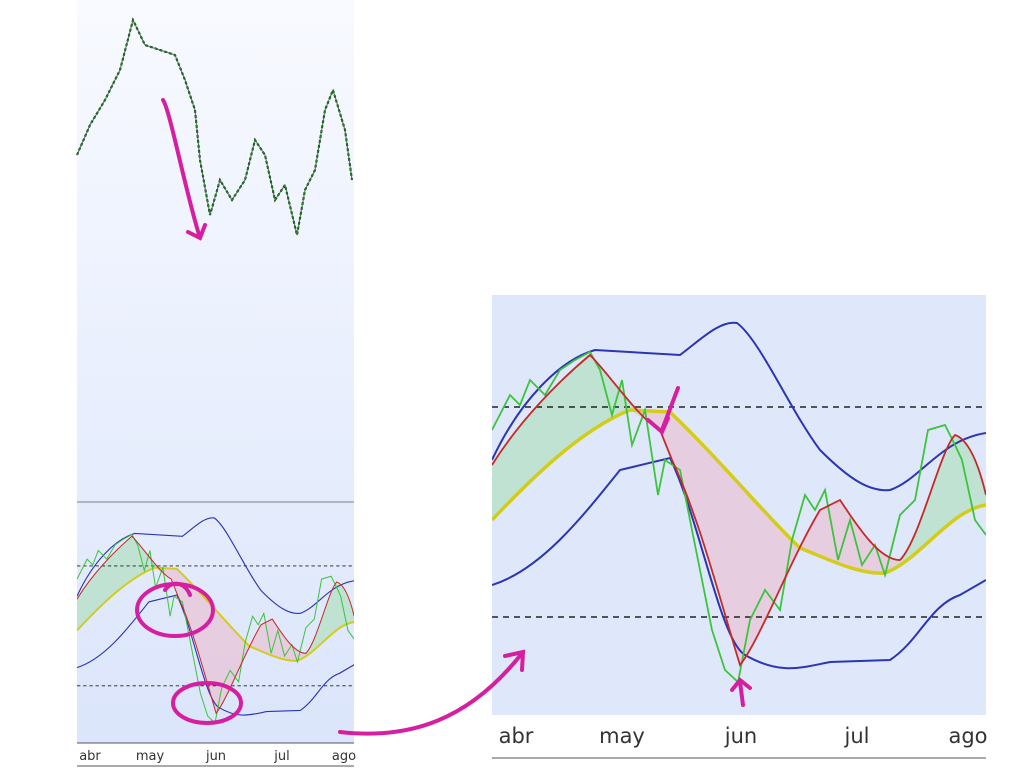 The width and height of the screenshot is (1024, 768). What do you see at coordinates (214, 127) in the screenshot?
I see `price-line` at bounding box center [214, 127].